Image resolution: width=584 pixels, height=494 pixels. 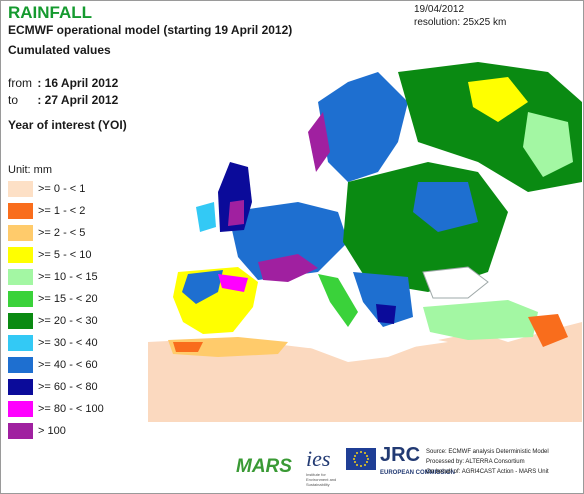 What do you see at coordinates (548, 330) in the screenshot?
I see `middle-east-region` at bounding box center [548, 330].